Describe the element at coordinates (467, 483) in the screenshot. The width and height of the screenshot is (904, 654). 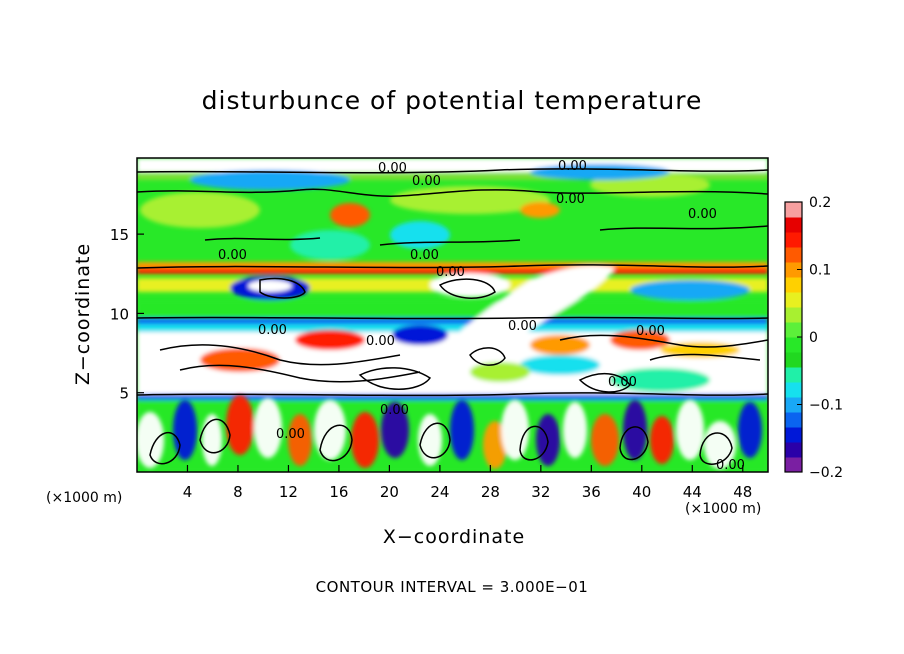
I see `x-axis: 4 8 12 16 20 24 28 32 36 40 44 48` at that location.